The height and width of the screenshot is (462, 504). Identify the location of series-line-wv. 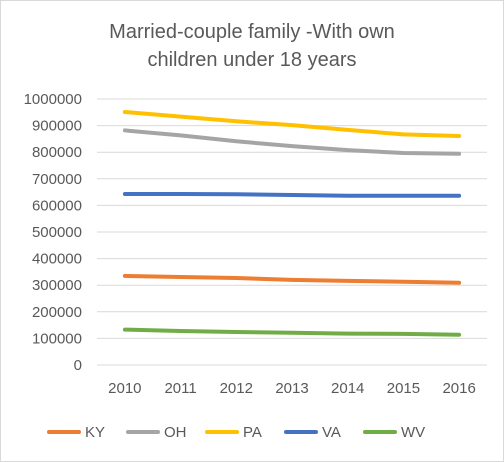
(292, 332).